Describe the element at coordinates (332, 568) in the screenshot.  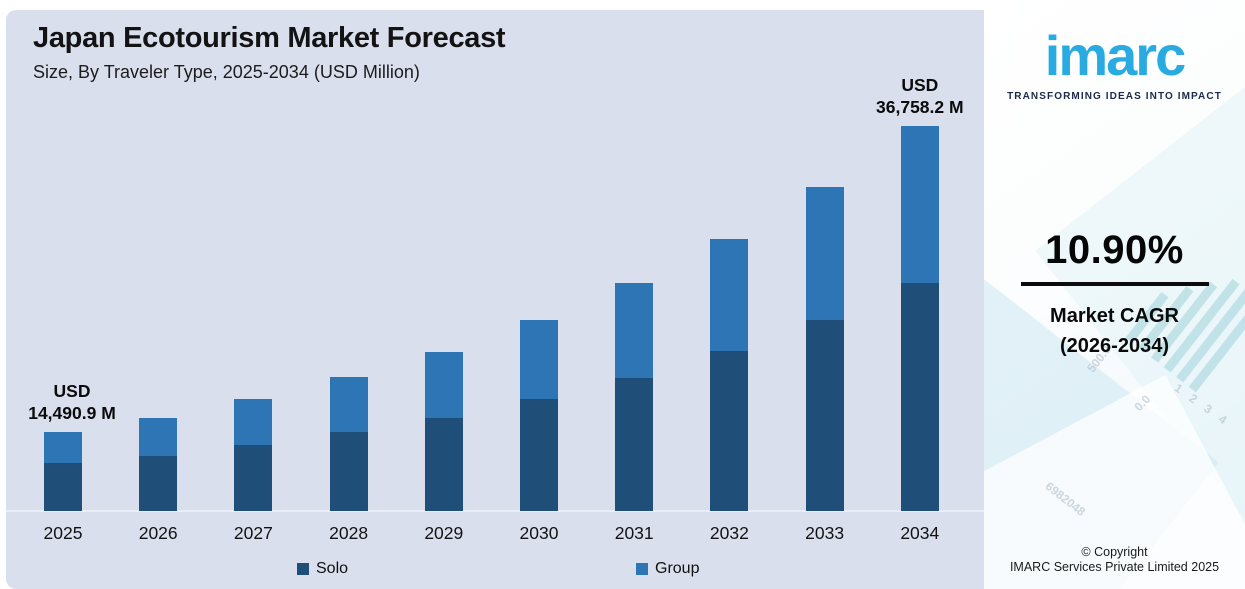
I see `legend-label-solo: Solo` at that location.